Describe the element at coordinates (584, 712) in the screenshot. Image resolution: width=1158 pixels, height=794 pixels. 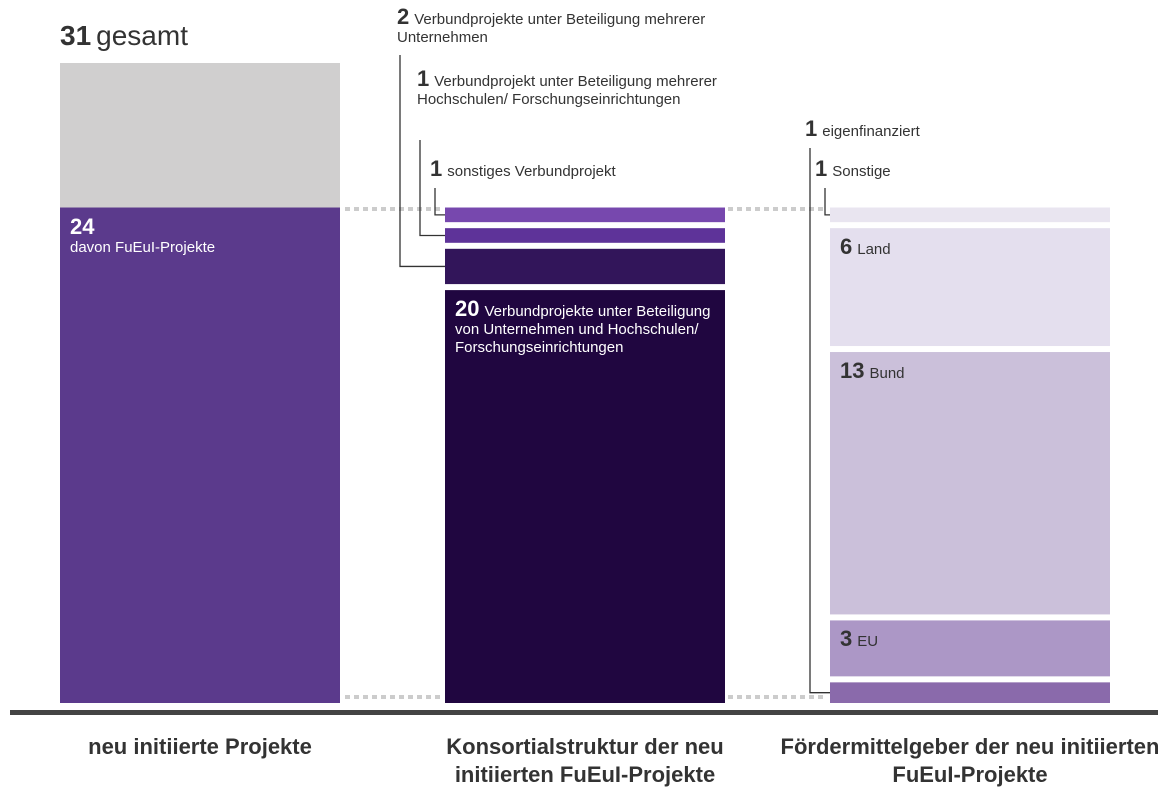
I see `baseline` at that location.